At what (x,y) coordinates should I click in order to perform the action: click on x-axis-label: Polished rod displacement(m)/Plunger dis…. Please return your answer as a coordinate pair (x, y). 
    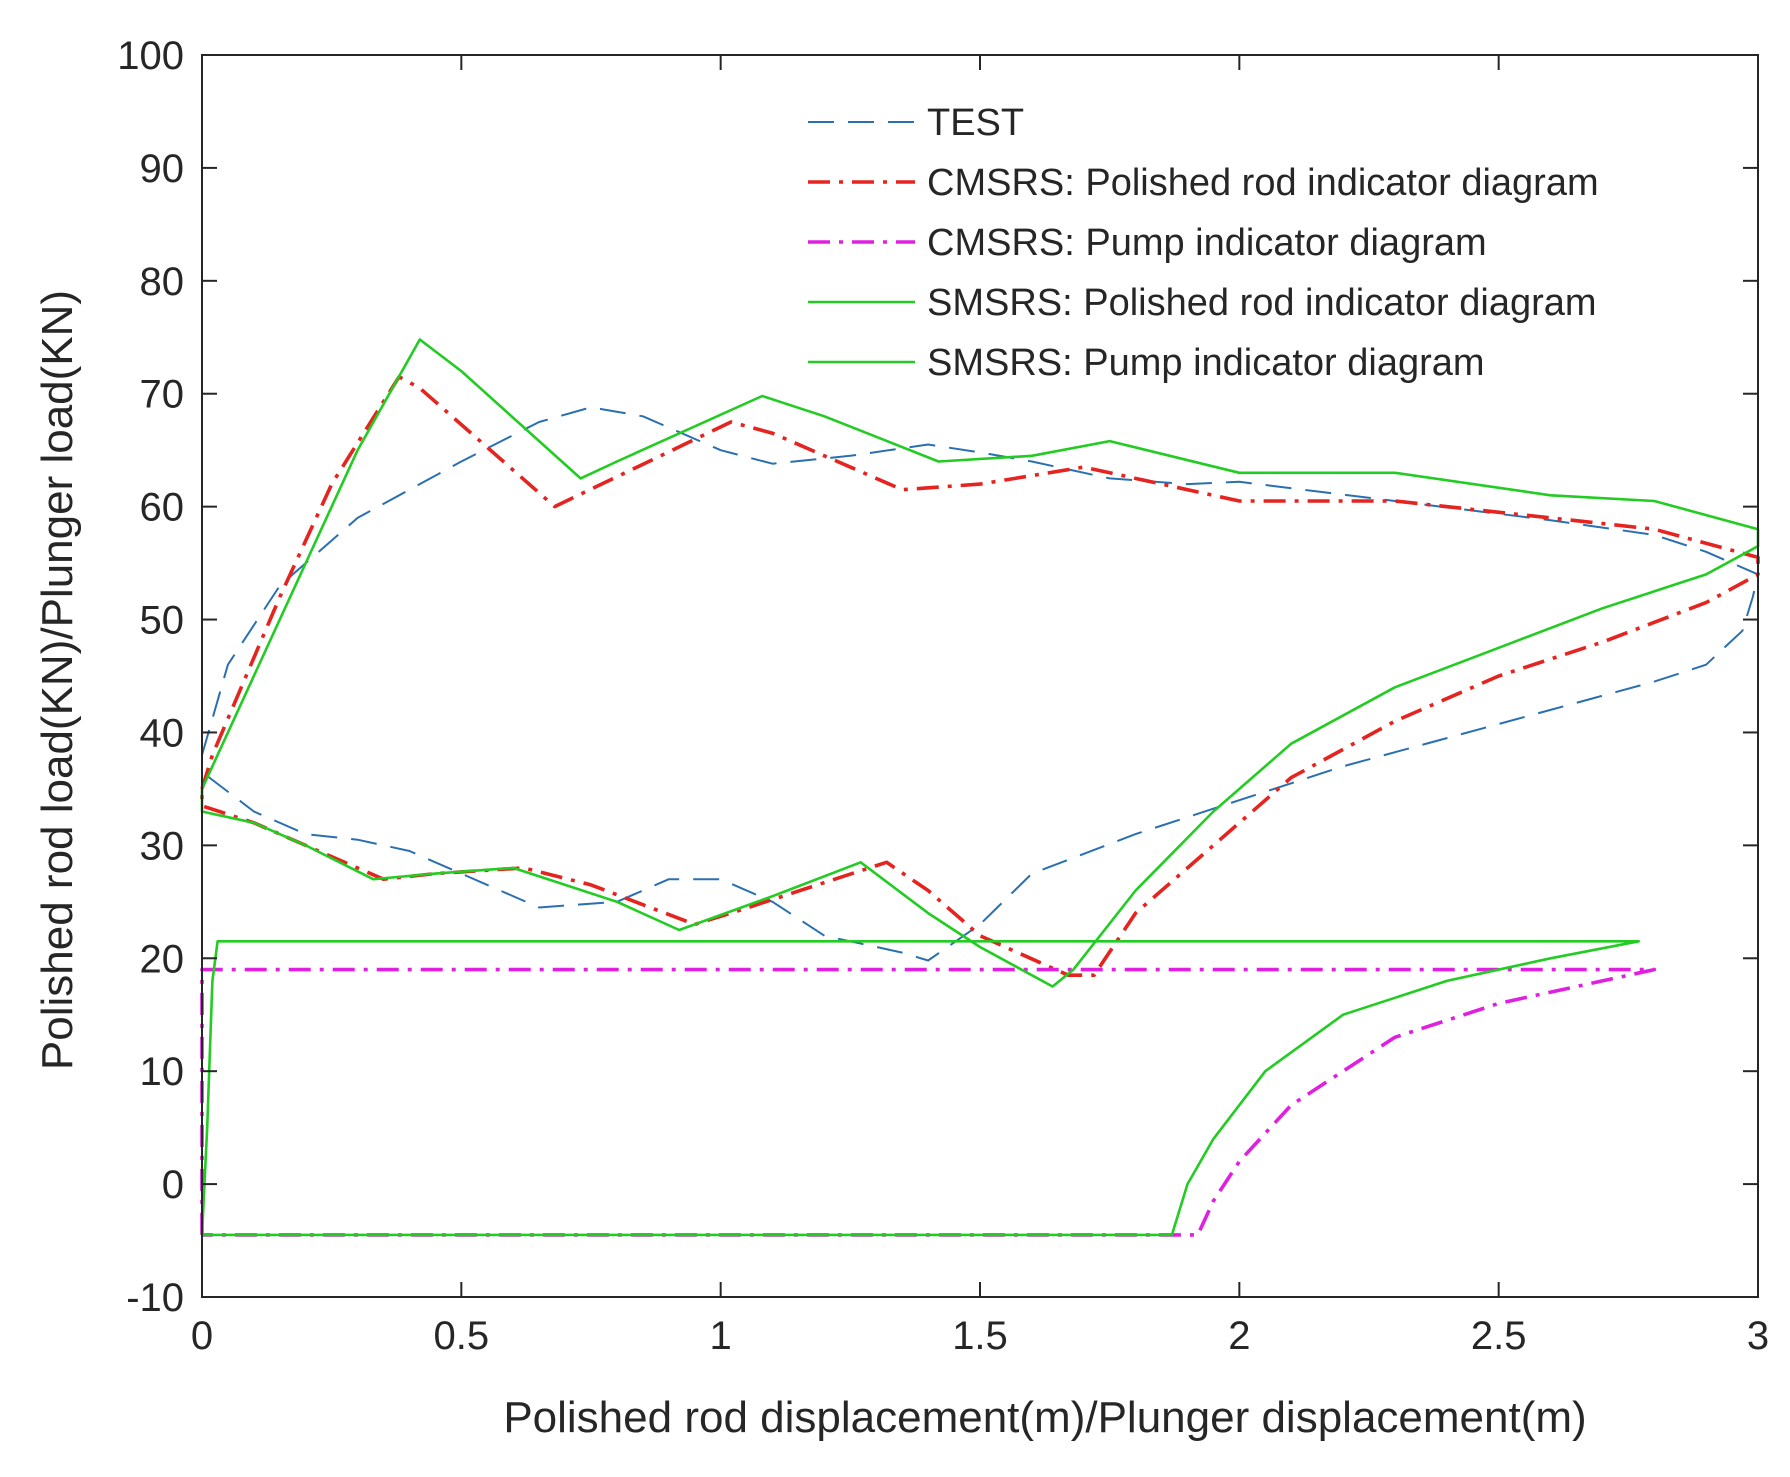
    Looking at the image, I should click on (1044, 1417).